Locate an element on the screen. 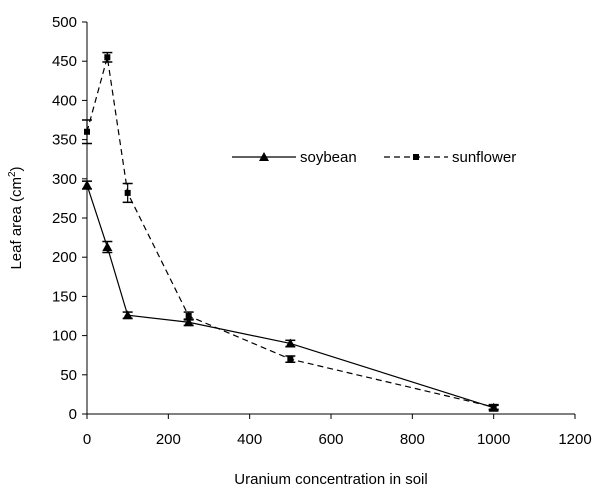 This screenshot has width=596, height=492. x-tick-label: 0 is located at coordinates (87, 439).